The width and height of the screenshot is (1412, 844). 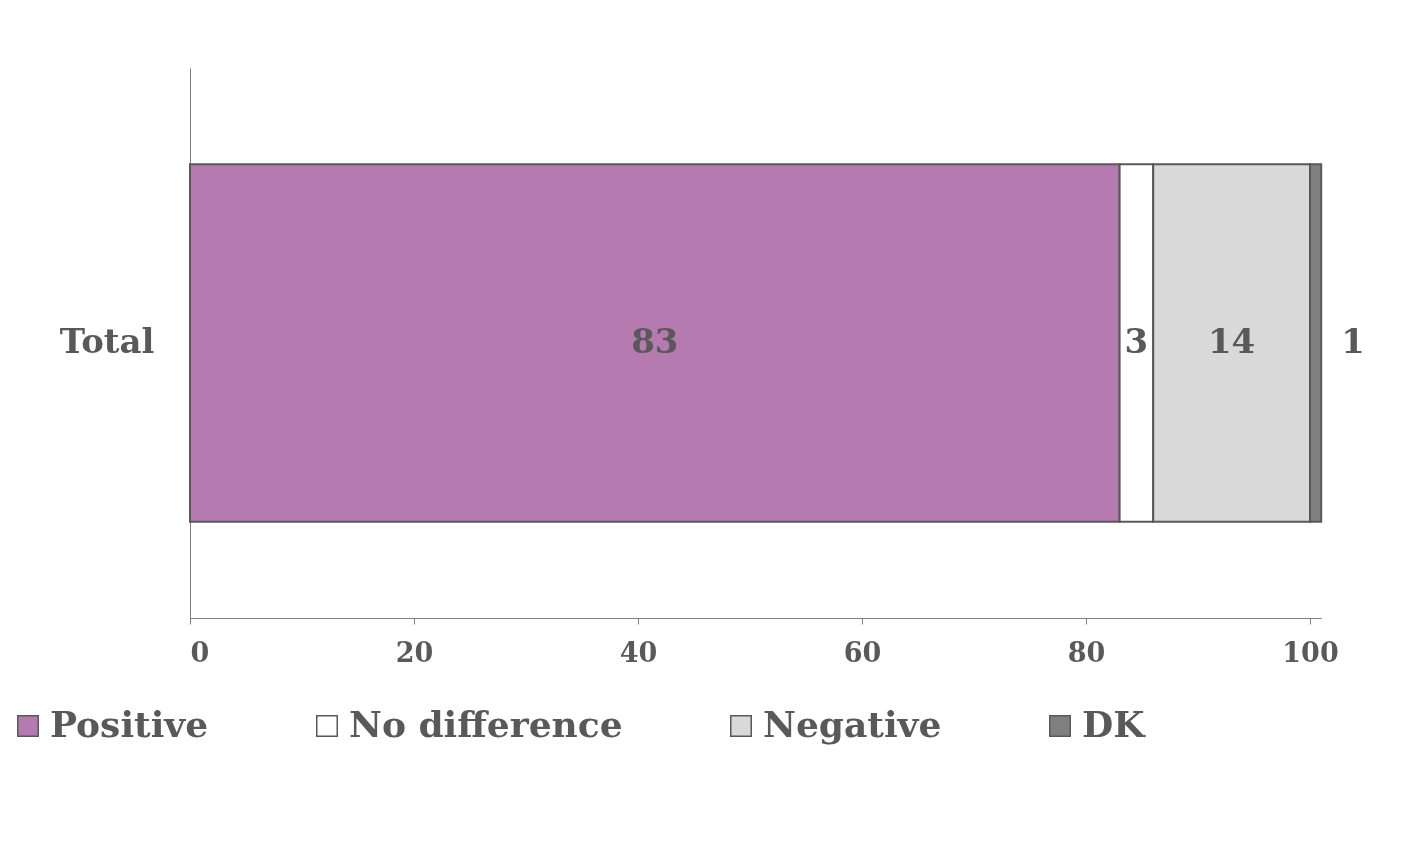 I want to click on y-tick-label: Total, so click(x=107, y=341).